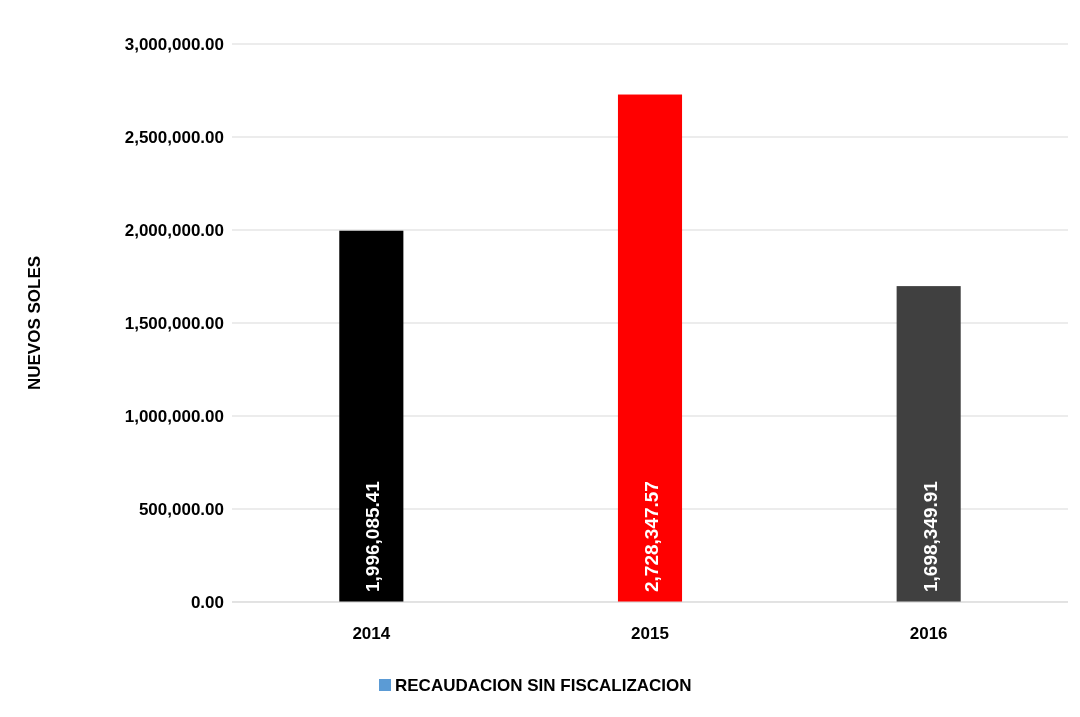 The height and width of the screenshot is (717, 1080). I want to click on y-tick-label: 2,000,000.00, so click(174, 230).